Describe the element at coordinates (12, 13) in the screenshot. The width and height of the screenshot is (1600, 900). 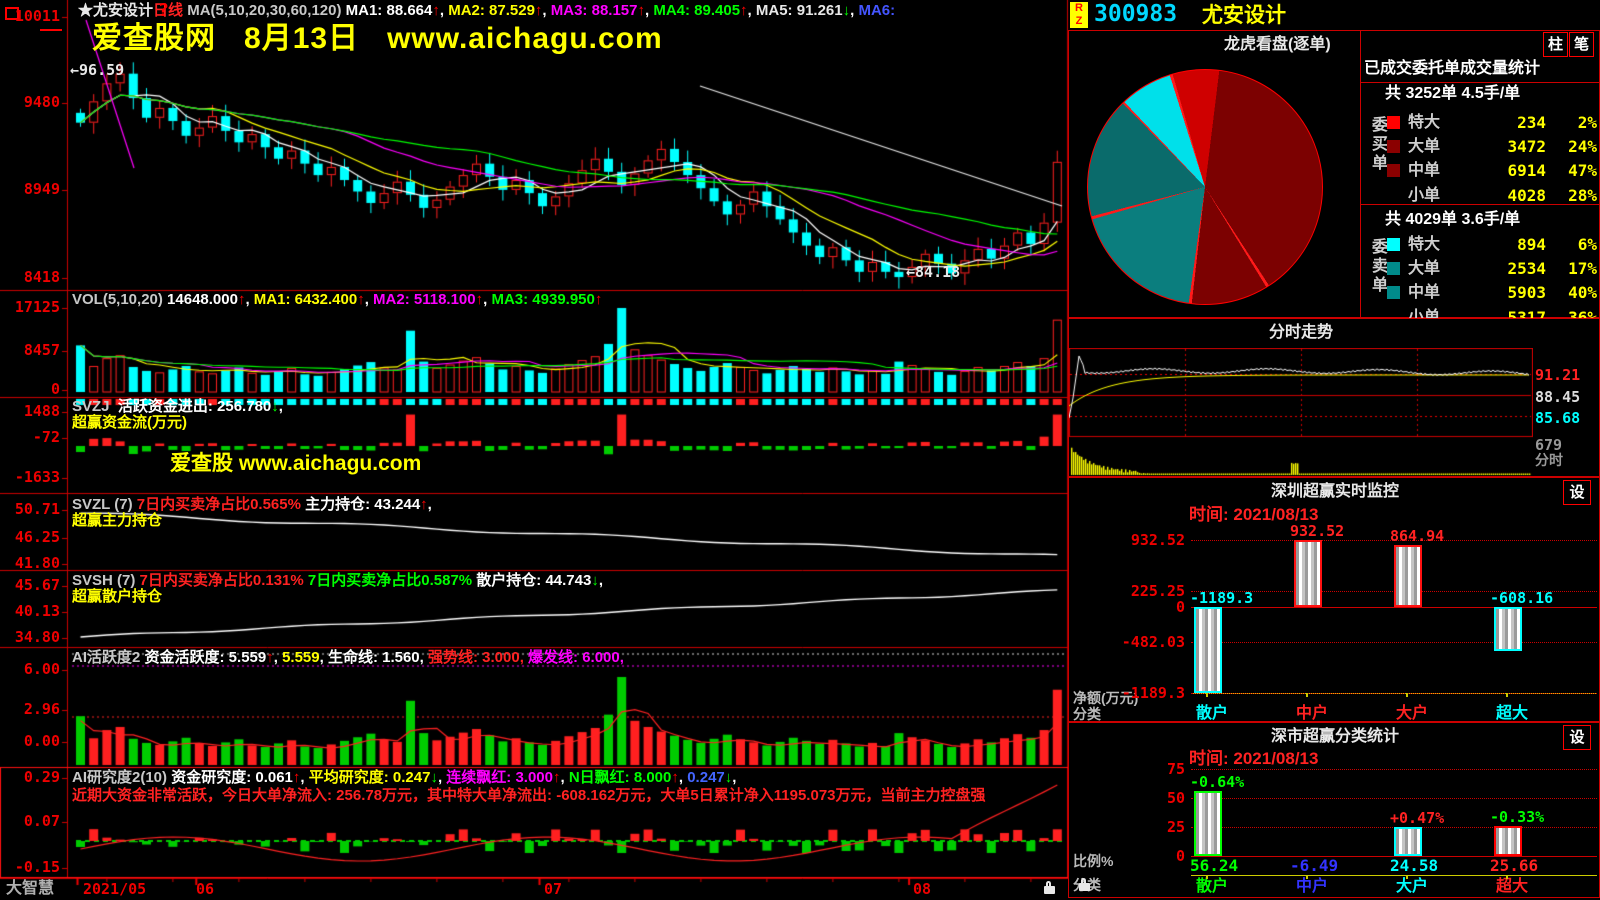
I see `window-corner-icon` at that location.